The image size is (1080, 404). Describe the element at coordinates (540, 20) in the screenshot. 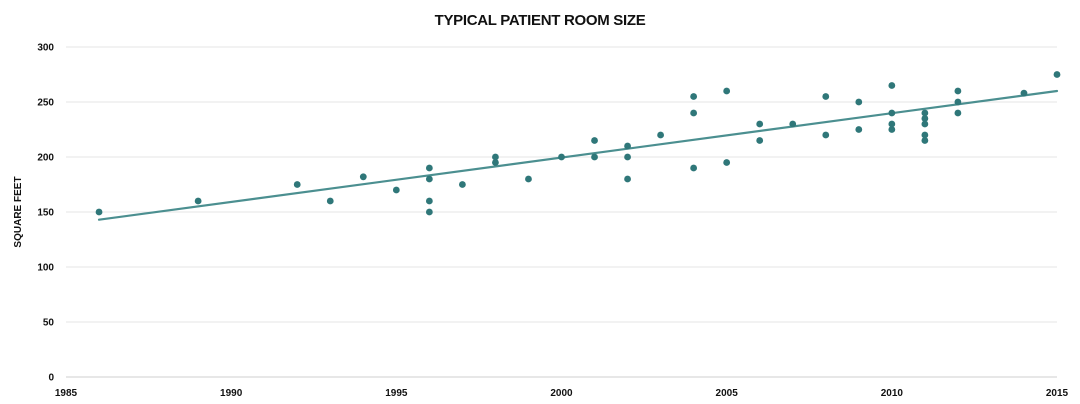

I see `chart-title: TYPICAL PATIENT ROOM SIZE` at that location.